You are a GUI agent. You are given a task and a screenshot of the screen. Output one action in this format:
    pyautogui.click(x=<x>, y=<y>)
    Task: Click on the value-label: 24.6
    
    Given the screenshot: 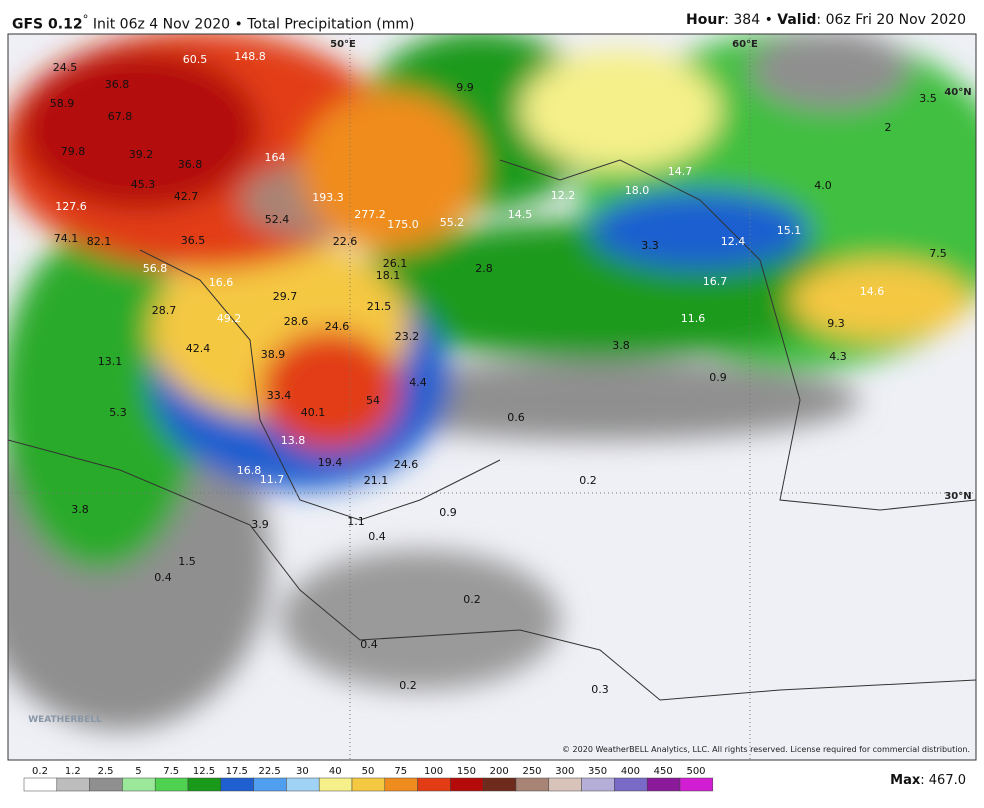 What is the action you would take?
    pyautogui.click(x=337, y=326)
    